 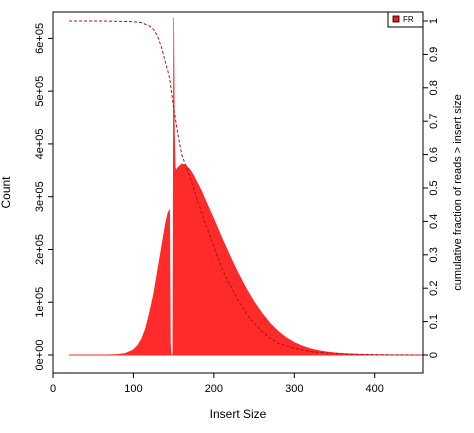 I want to click on y2-tick-label: 0.9, so click(x=434, y=54).